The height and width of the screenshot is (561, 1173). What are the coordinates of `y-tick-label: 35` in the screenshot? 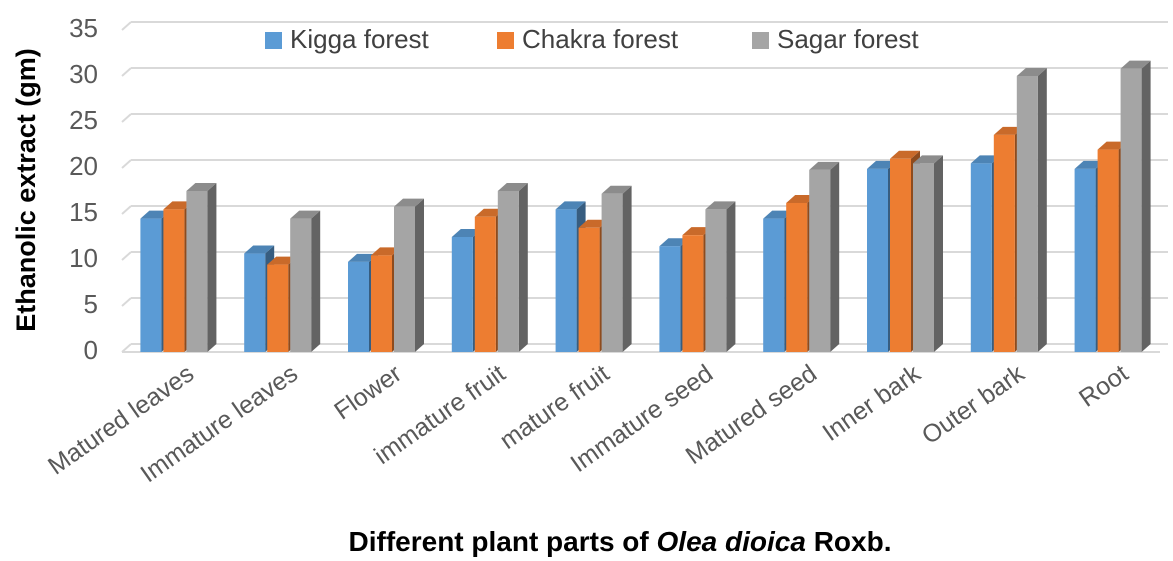 It's located at (83, 28).